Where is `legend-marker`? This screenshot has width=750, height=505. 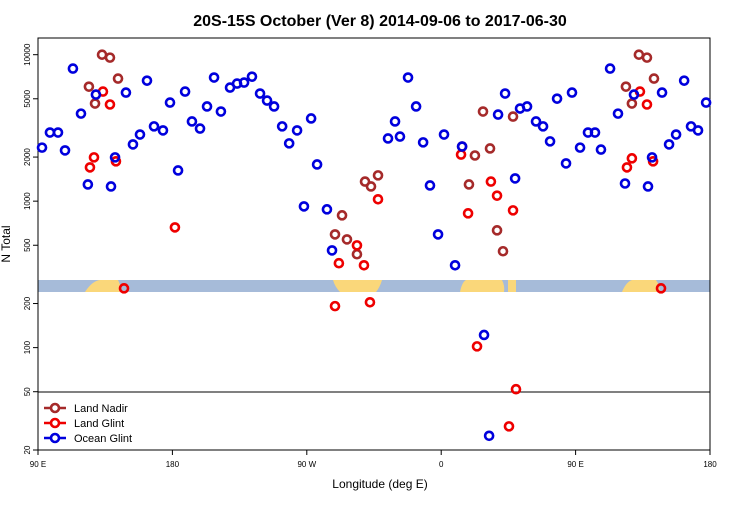 legend-marker is located at coordinates (55, 438).